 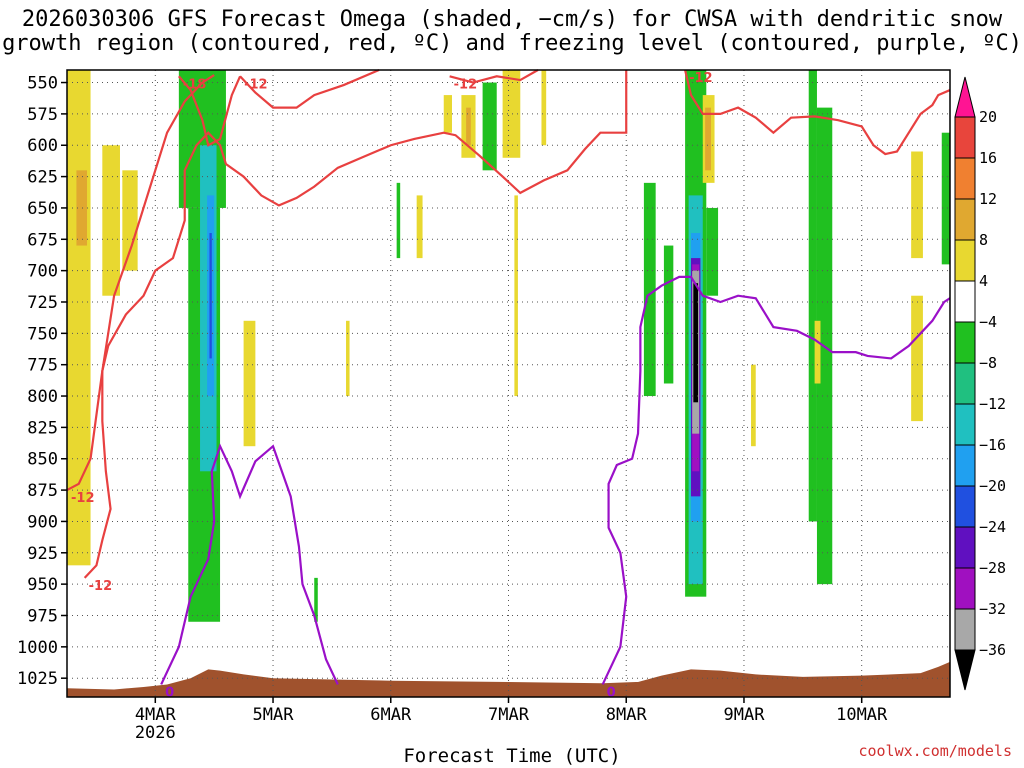 I want to click on y-tick-label: 550, so click(x=42, y=84).